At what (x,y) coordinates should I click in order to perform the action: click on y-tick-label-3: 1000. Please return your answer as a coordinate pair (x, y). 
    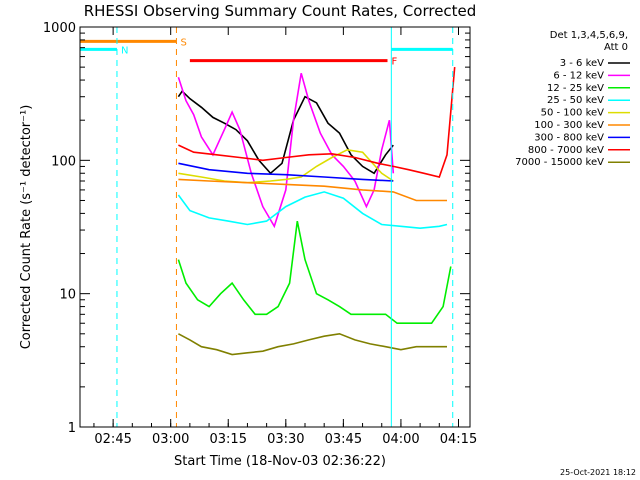
    Looking at the image, I should click on (59, 28).